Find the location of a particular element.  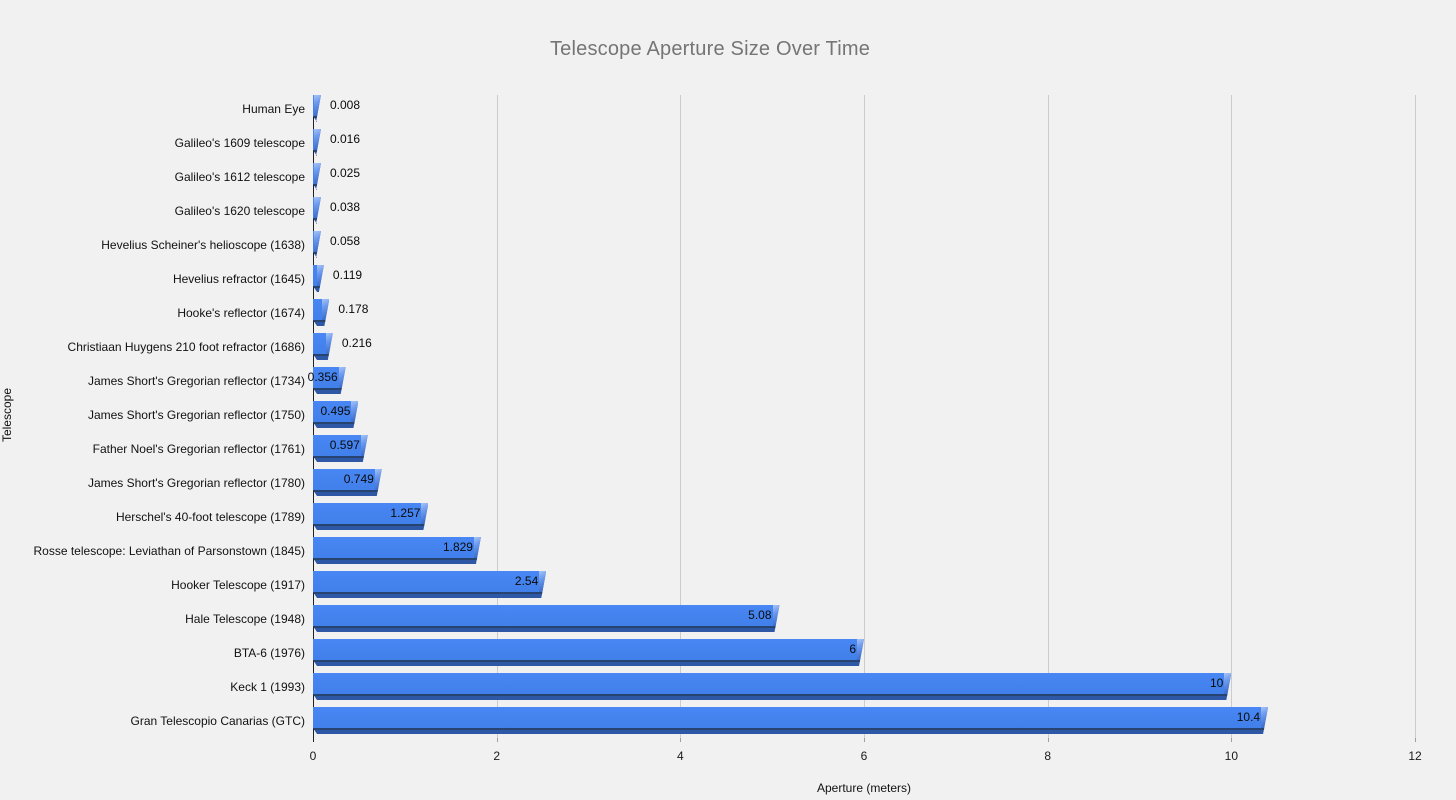

bar-row: 0.058 is located at coordinates (864, 245).